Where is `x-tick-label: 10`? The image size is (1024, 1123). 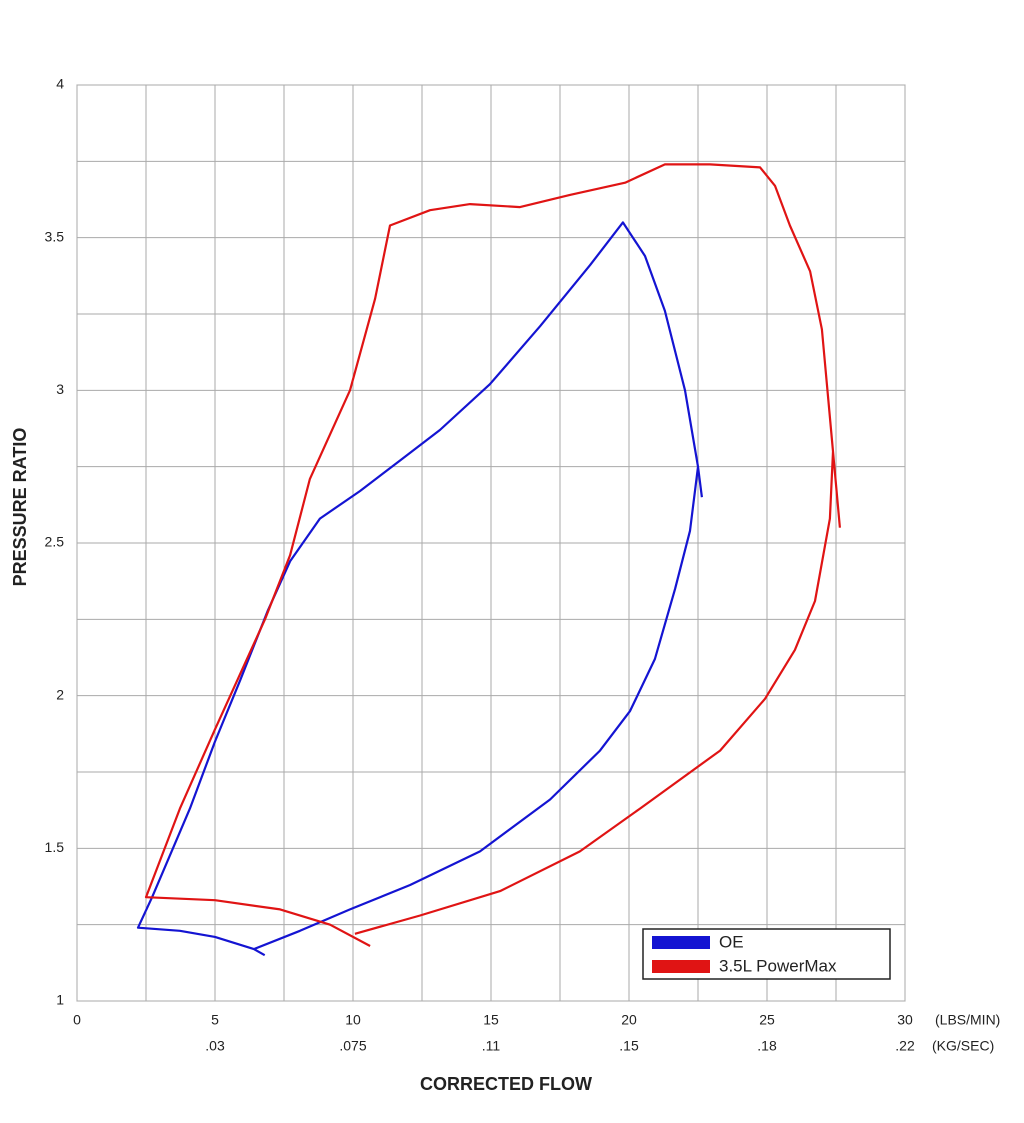 x-tick-label: 10 is located at coordinates (353, 1020).